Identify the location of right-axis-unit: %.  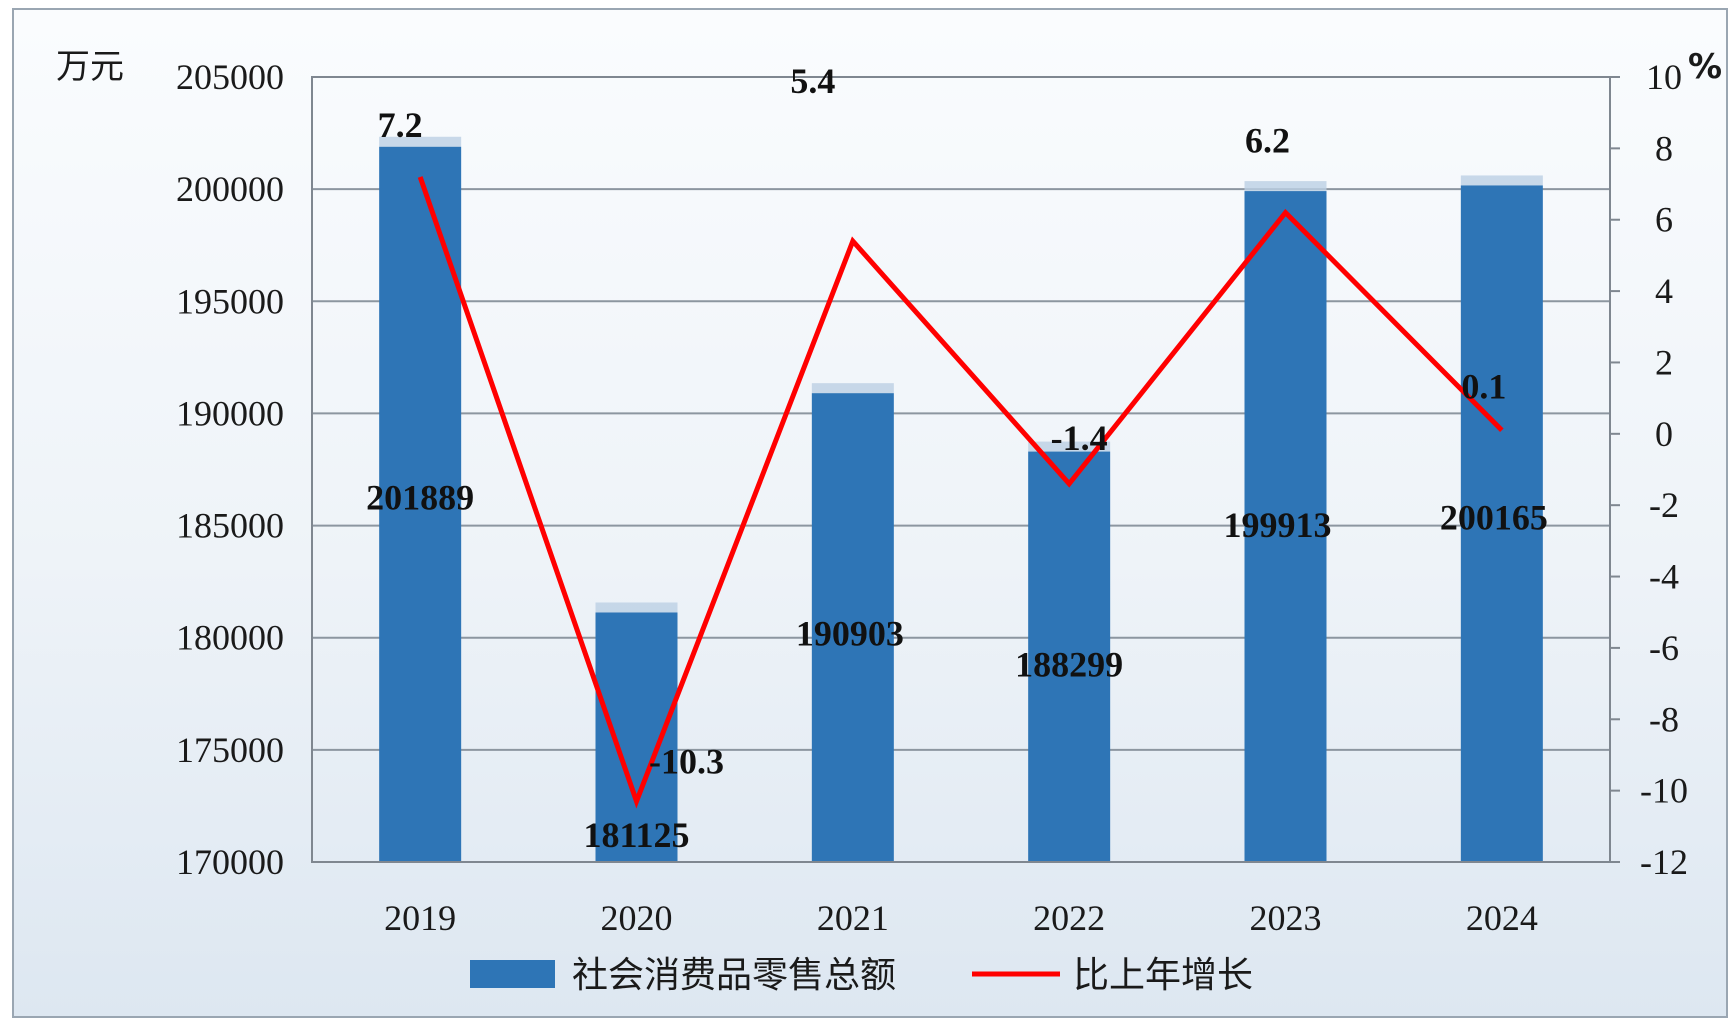
(1705, 67).